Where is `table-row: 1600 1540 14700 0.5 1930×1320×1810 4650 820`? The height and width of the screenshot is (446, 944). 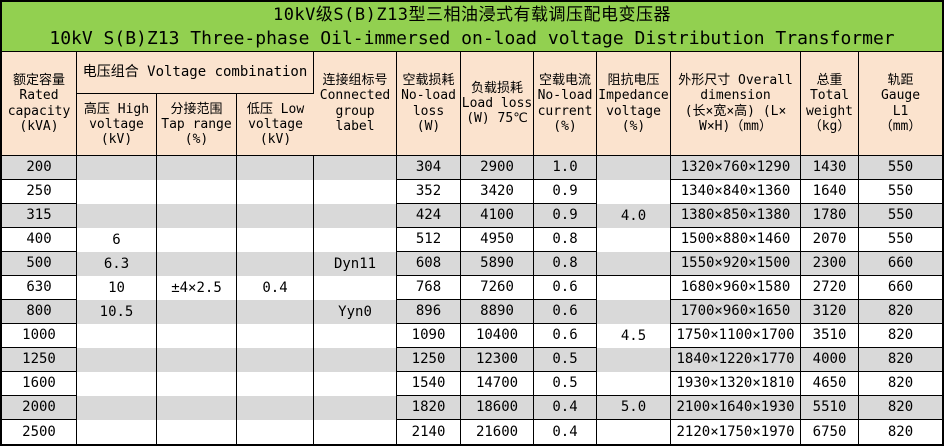 table-row: 1600 1540 14700 0.5 1930×1320×1810 4650 820 is located at coordinates (472, 384).